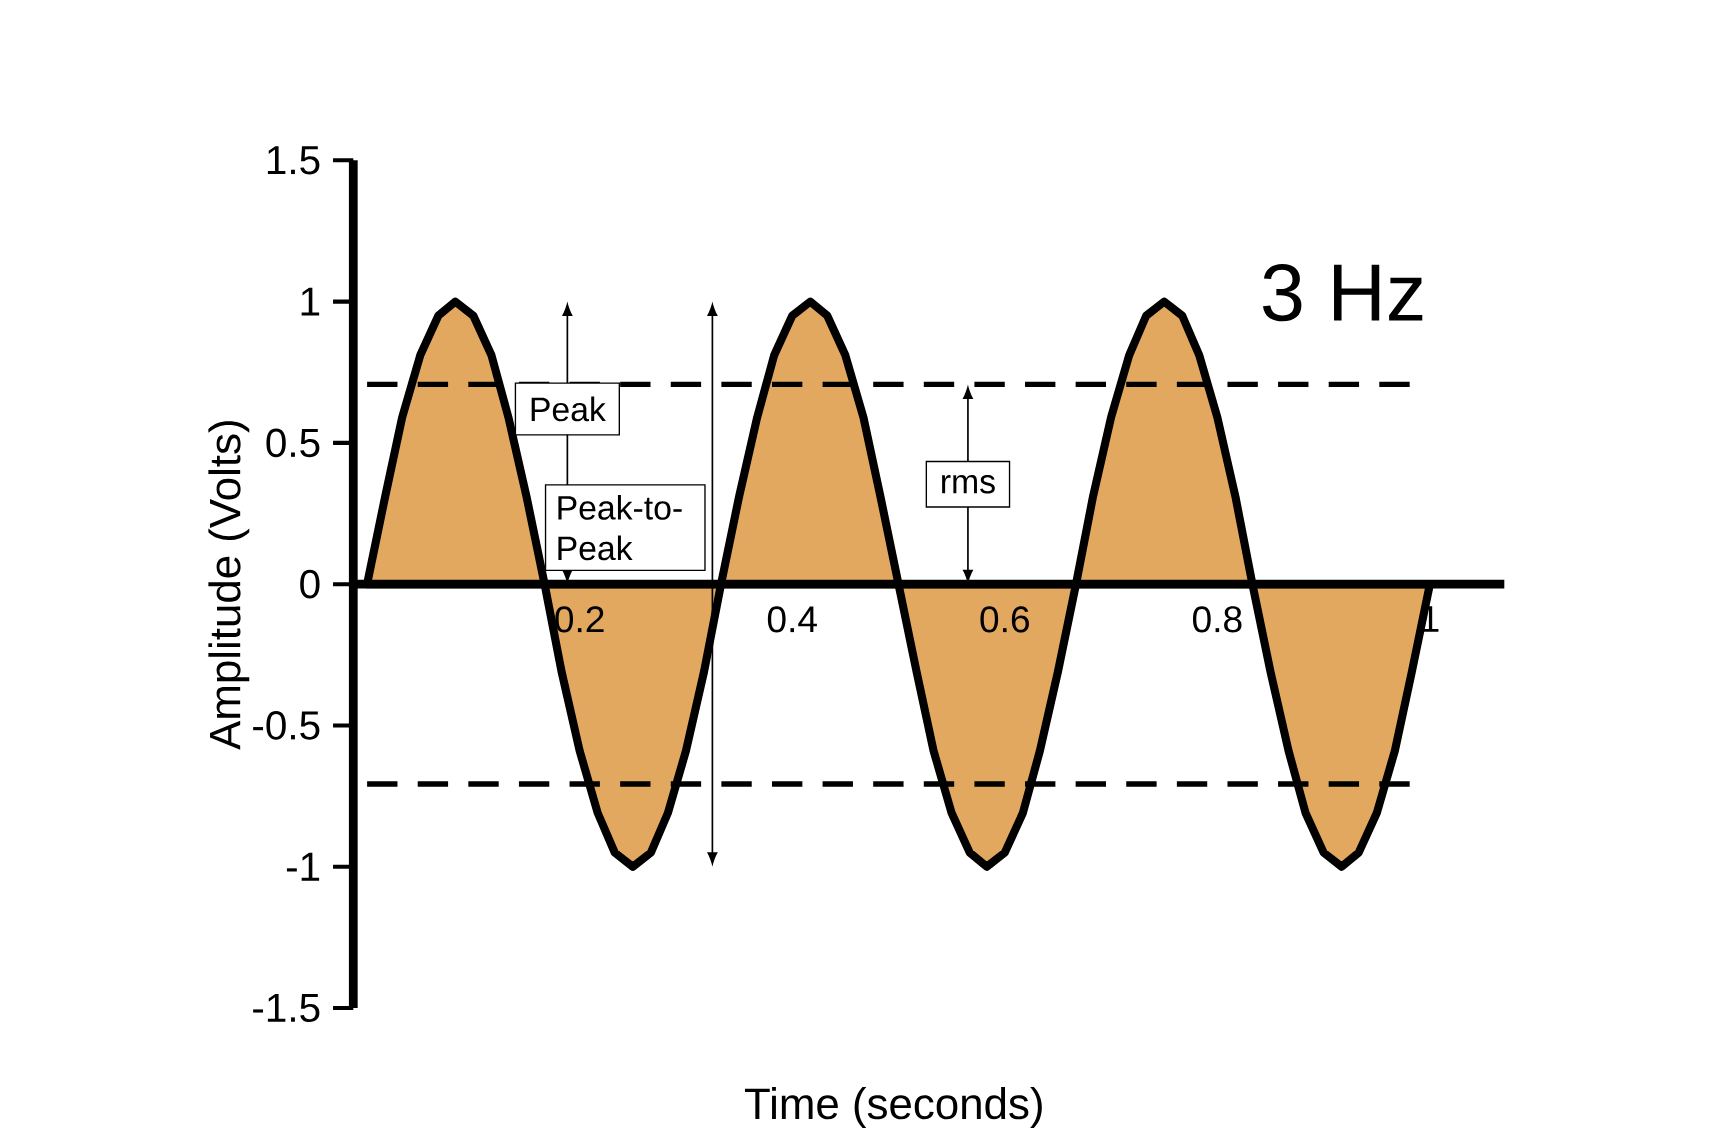 The width and height of the screenshot is (1728, 1139). What do you see at coordinates (968, 484) in the screenshot?
I see `annotation: rms` at bounding box center [968, 484].